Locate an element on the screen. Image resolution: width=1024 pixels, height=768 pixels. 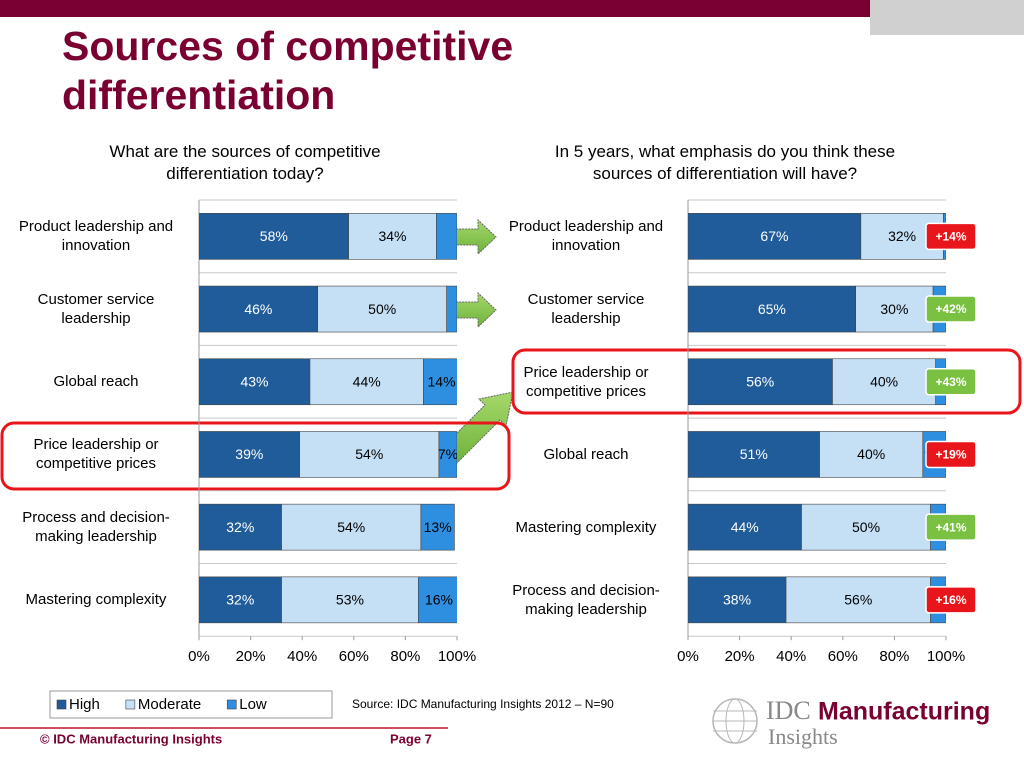
value-label: 30% is located at coordinates (894, 309).